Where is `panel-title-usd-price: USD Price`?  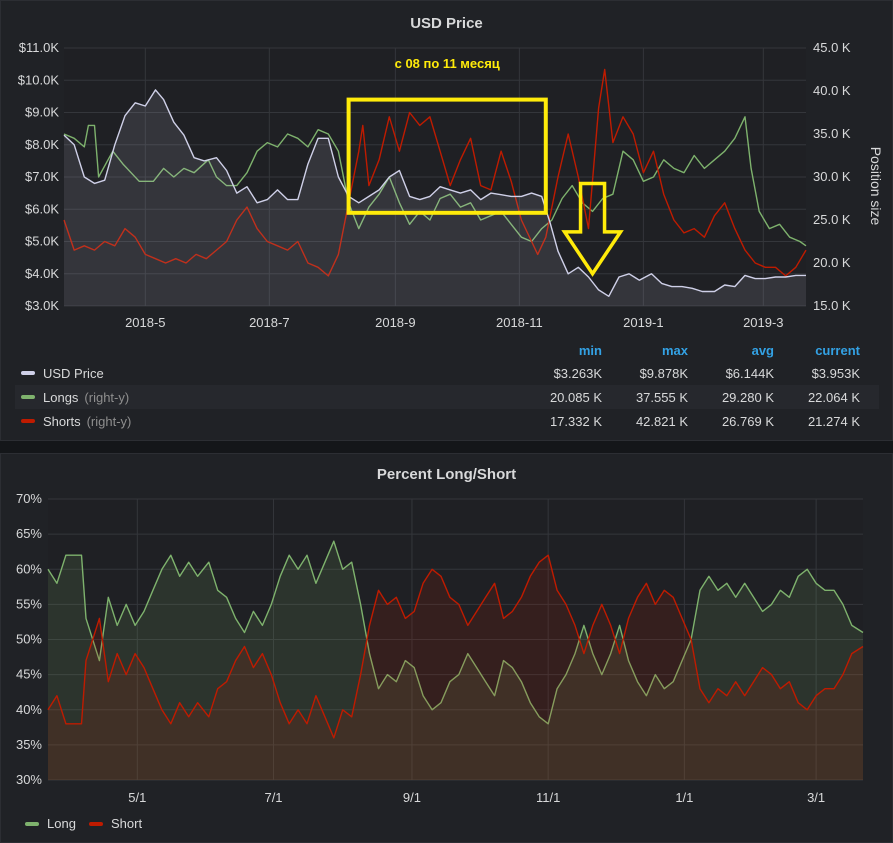 panel-title-usd-price: USD Price is located at coordinates (446, 23).